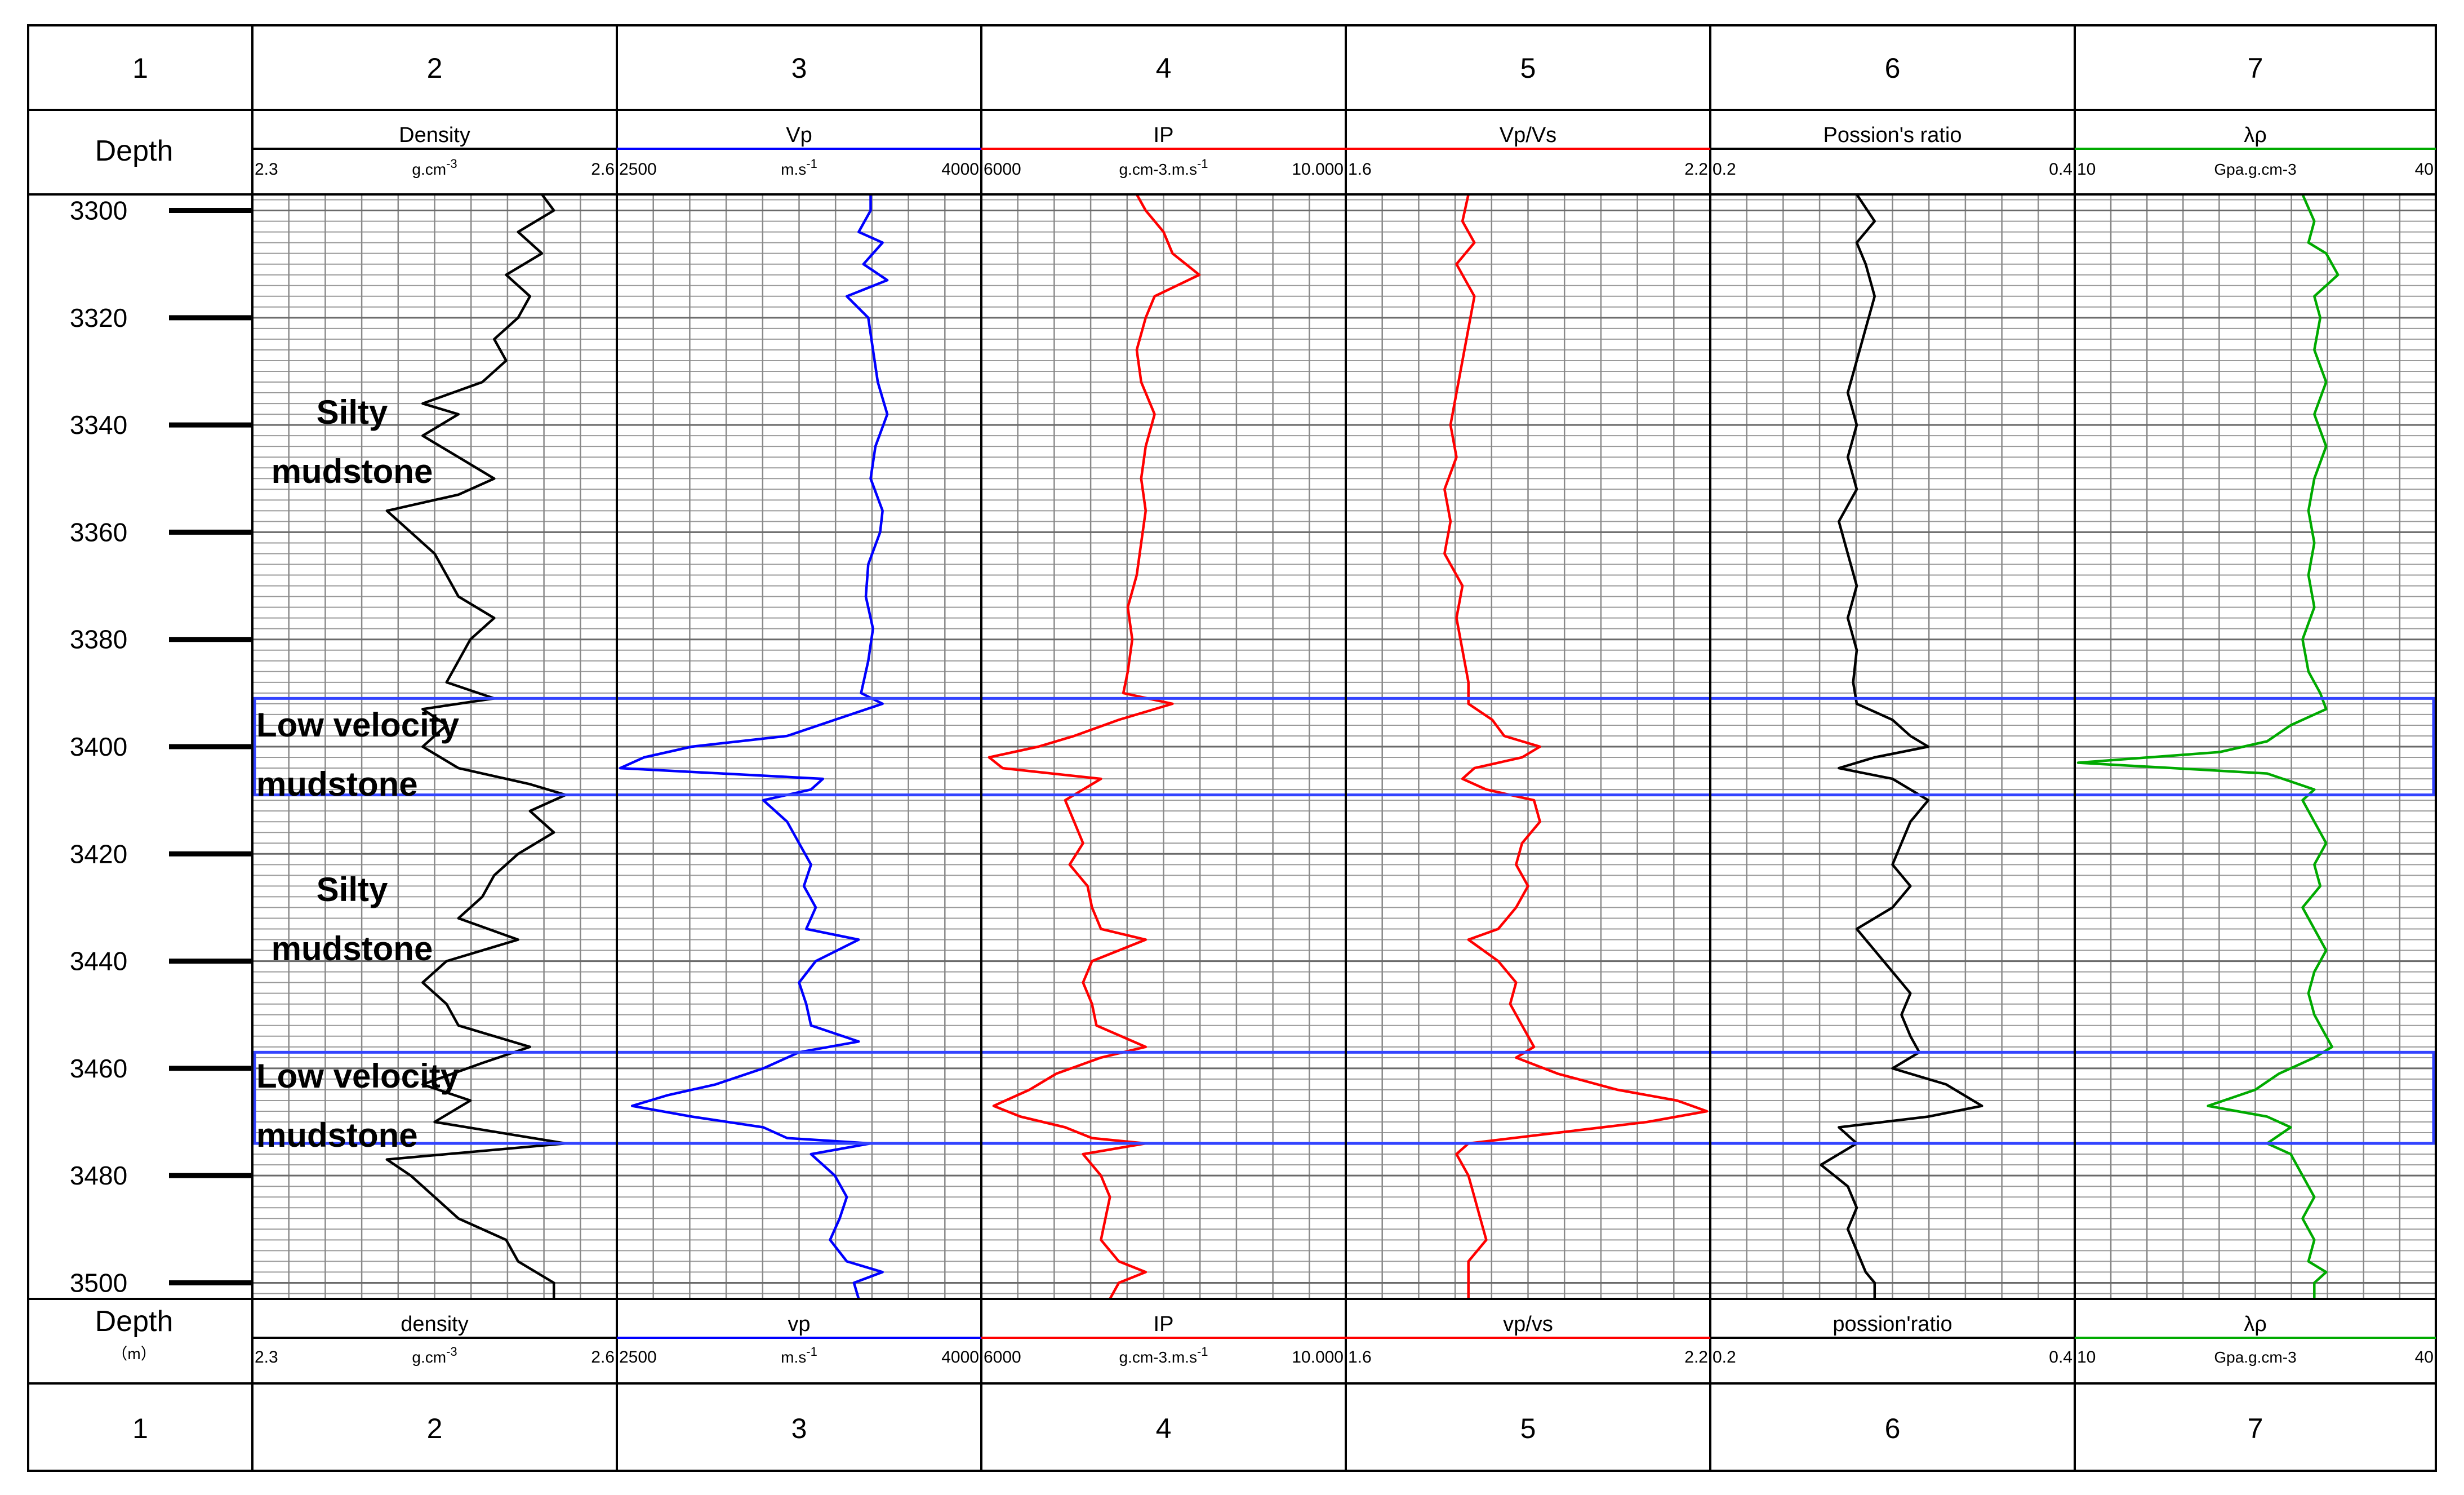 The height and width of the screenshot is (1495, 2464). Describe the element at coordinates (134, 1354) in the screenshot. I see `depth-unit-bottom: （m）` at that location.